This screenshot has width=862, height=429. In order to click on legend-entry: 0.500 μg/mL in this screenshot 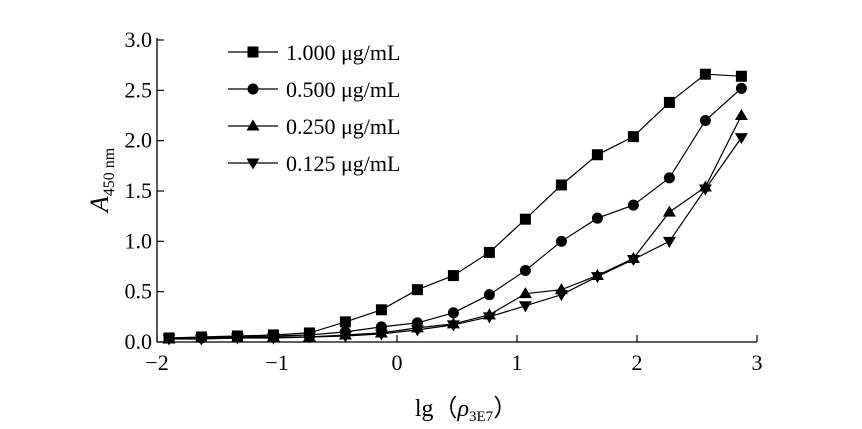, I will do `click(314, 89)`.